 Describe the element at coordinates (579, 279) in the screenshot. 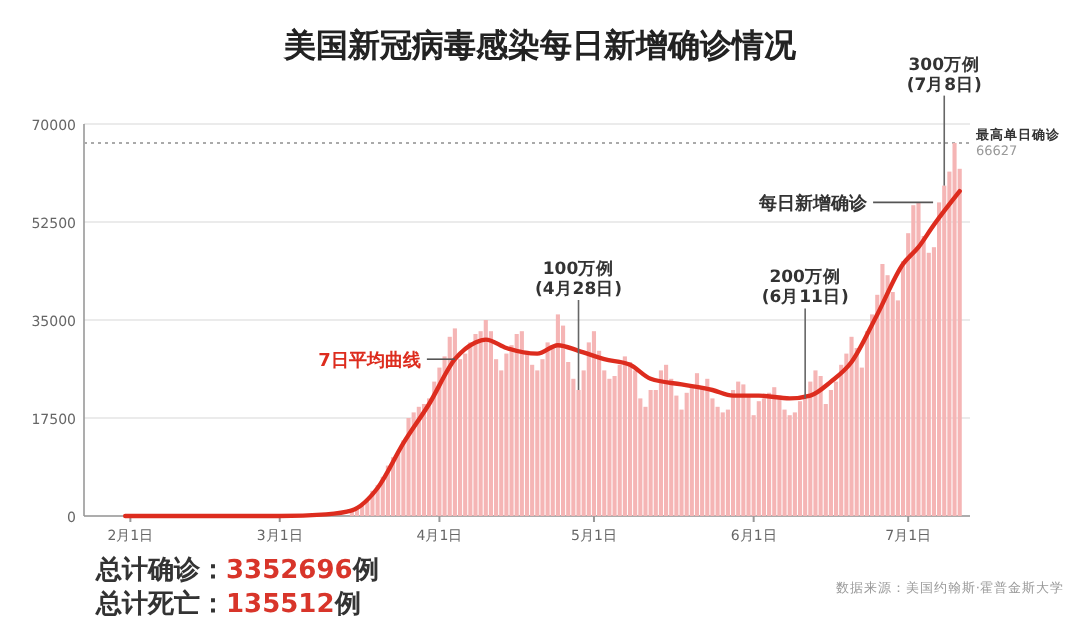

I see `annotation: 100万例 (4月28日)` at that location.